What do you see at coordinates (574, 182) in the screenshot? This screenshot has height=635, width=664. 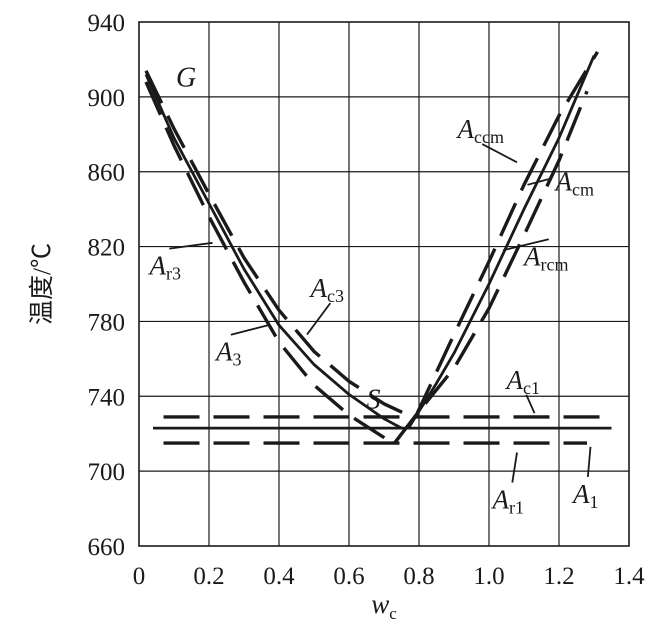 I see `annotation-label-acm: Acm` at bounding box center [574, 182].